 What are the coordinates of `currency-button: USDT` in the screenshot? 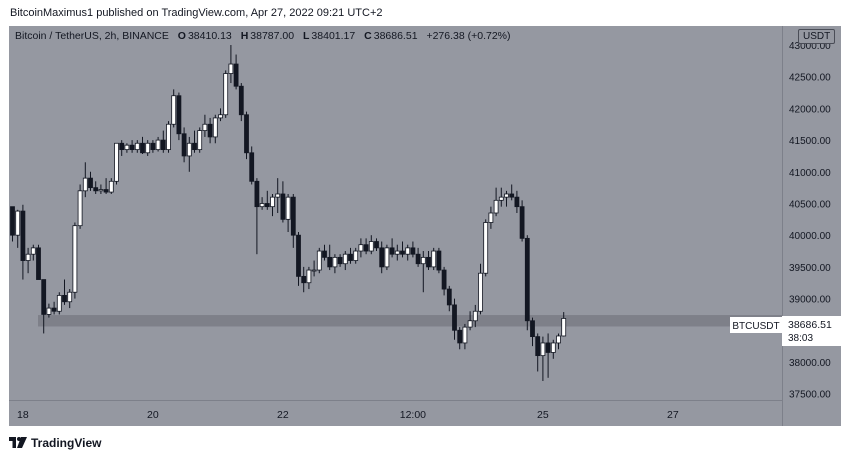 It's located at (817, 36).